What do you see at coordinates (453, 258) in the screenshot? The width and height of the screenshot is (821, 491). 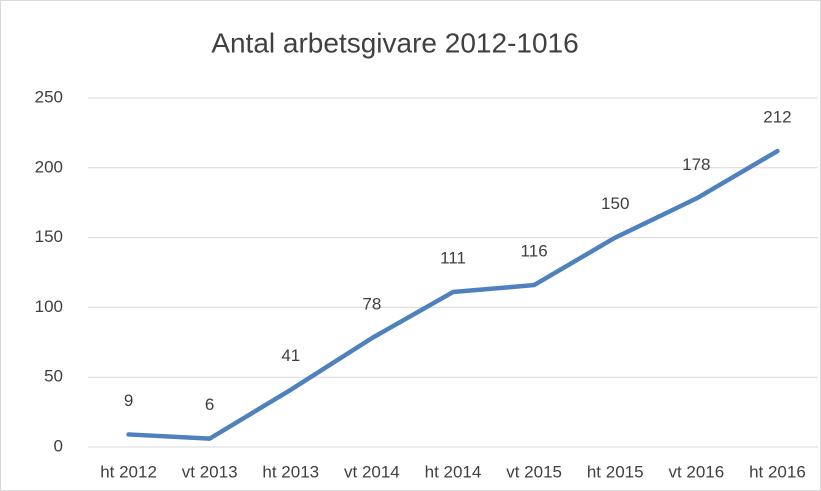 I see `data-label: 111` at bounding box center [453, 258].